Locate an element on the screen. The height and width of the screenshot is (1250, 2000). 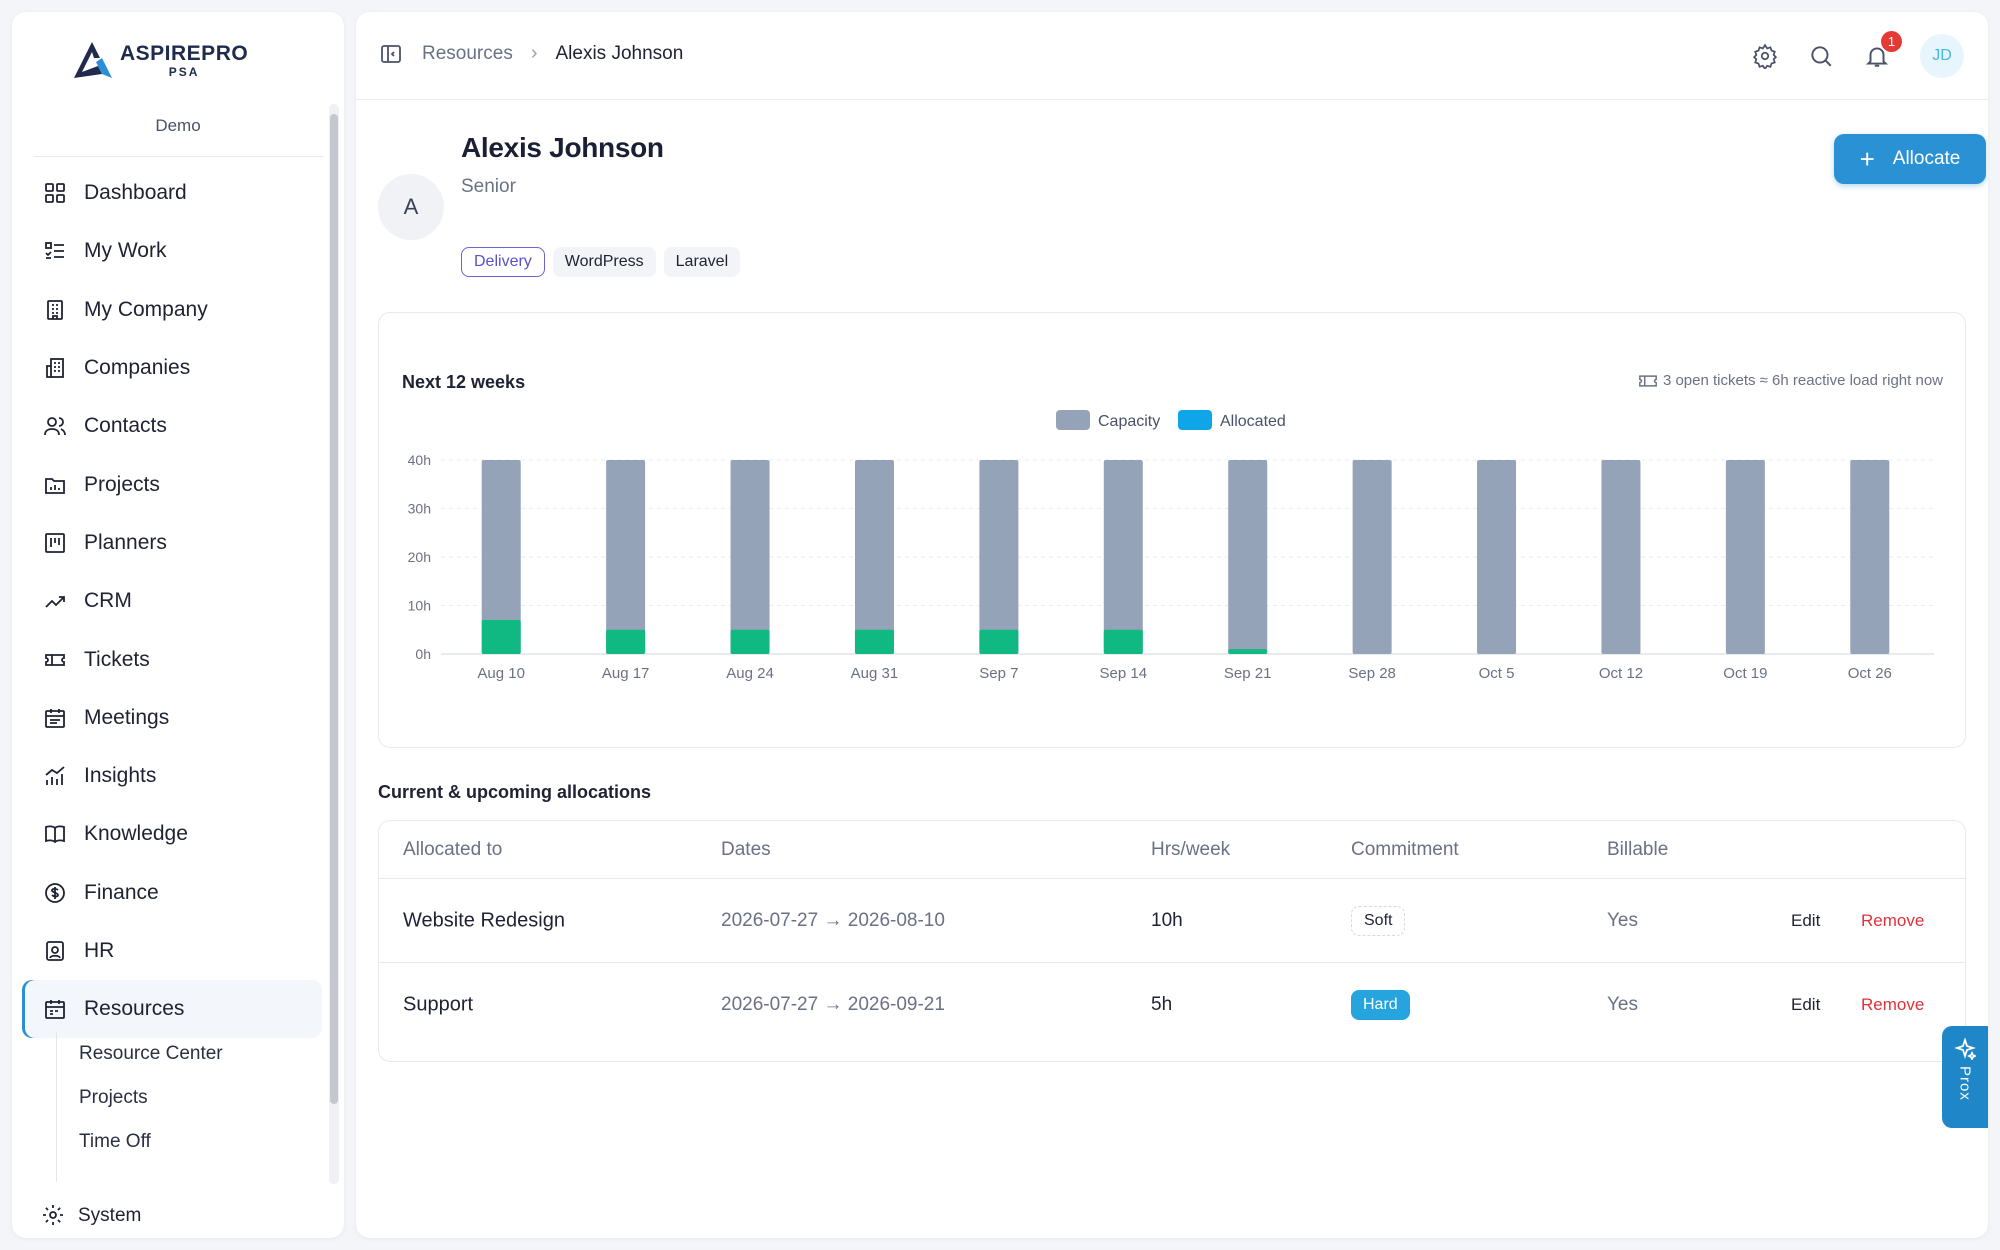
sidebar-item-companies: Companies is located at coordinates (172, 368).